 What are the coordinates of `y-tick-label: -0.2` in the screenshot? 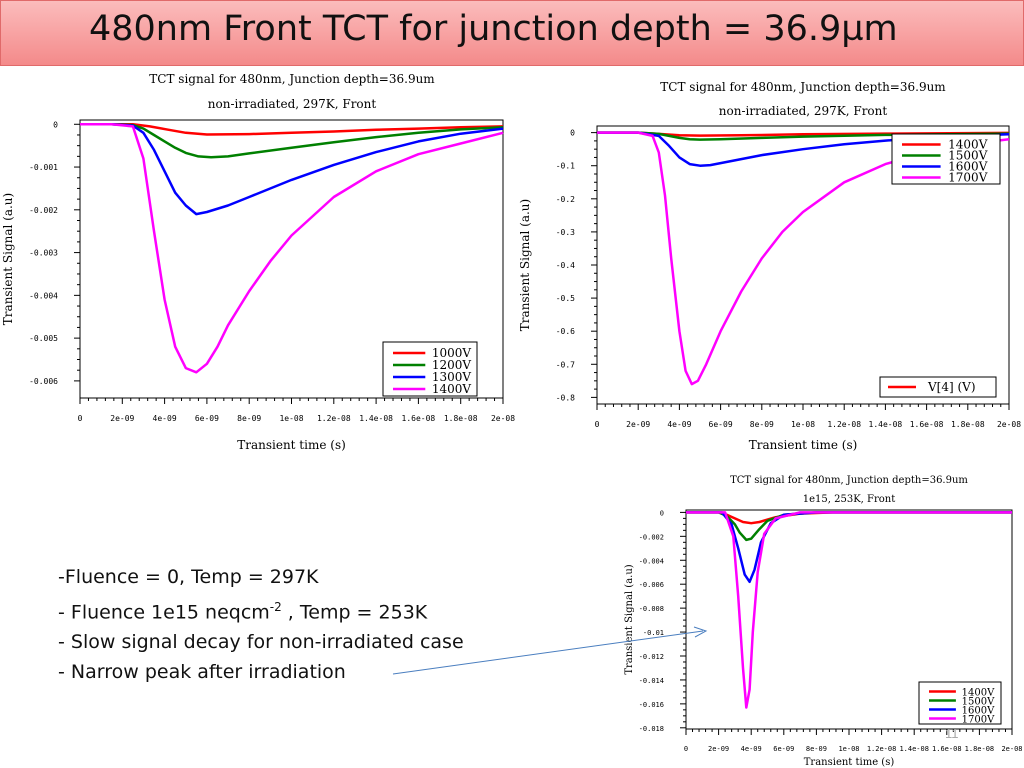 It's located at (565, 199).